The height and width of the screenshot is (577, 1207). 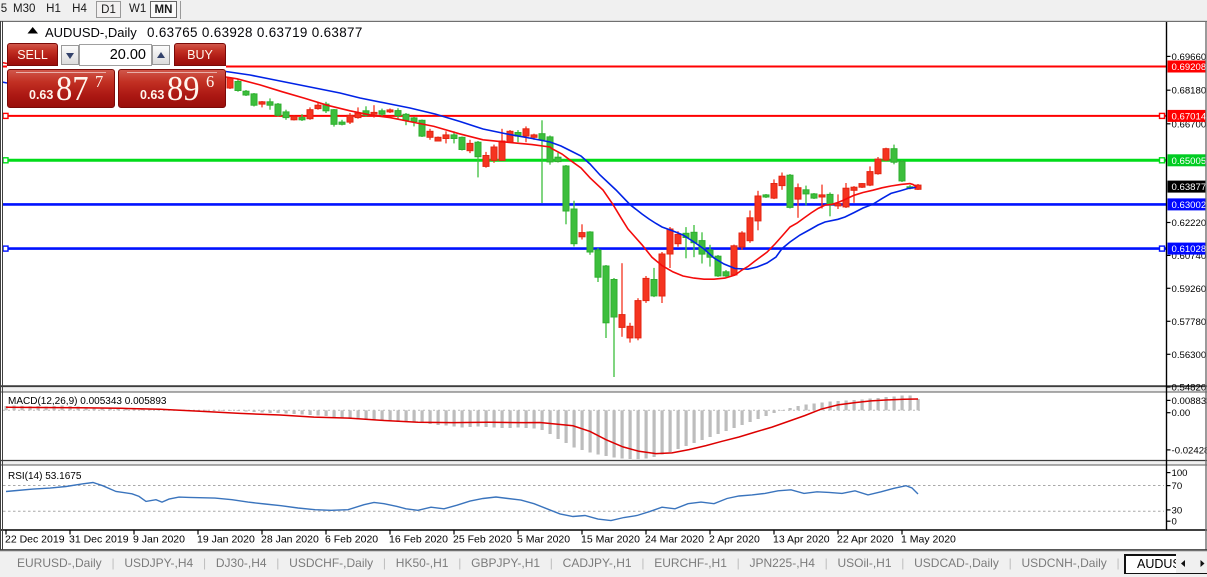 What do you see at coordinates (1181, 413) in the screenshot?
I see `svg-text: 0.00` at bounding box center [1181, 413].